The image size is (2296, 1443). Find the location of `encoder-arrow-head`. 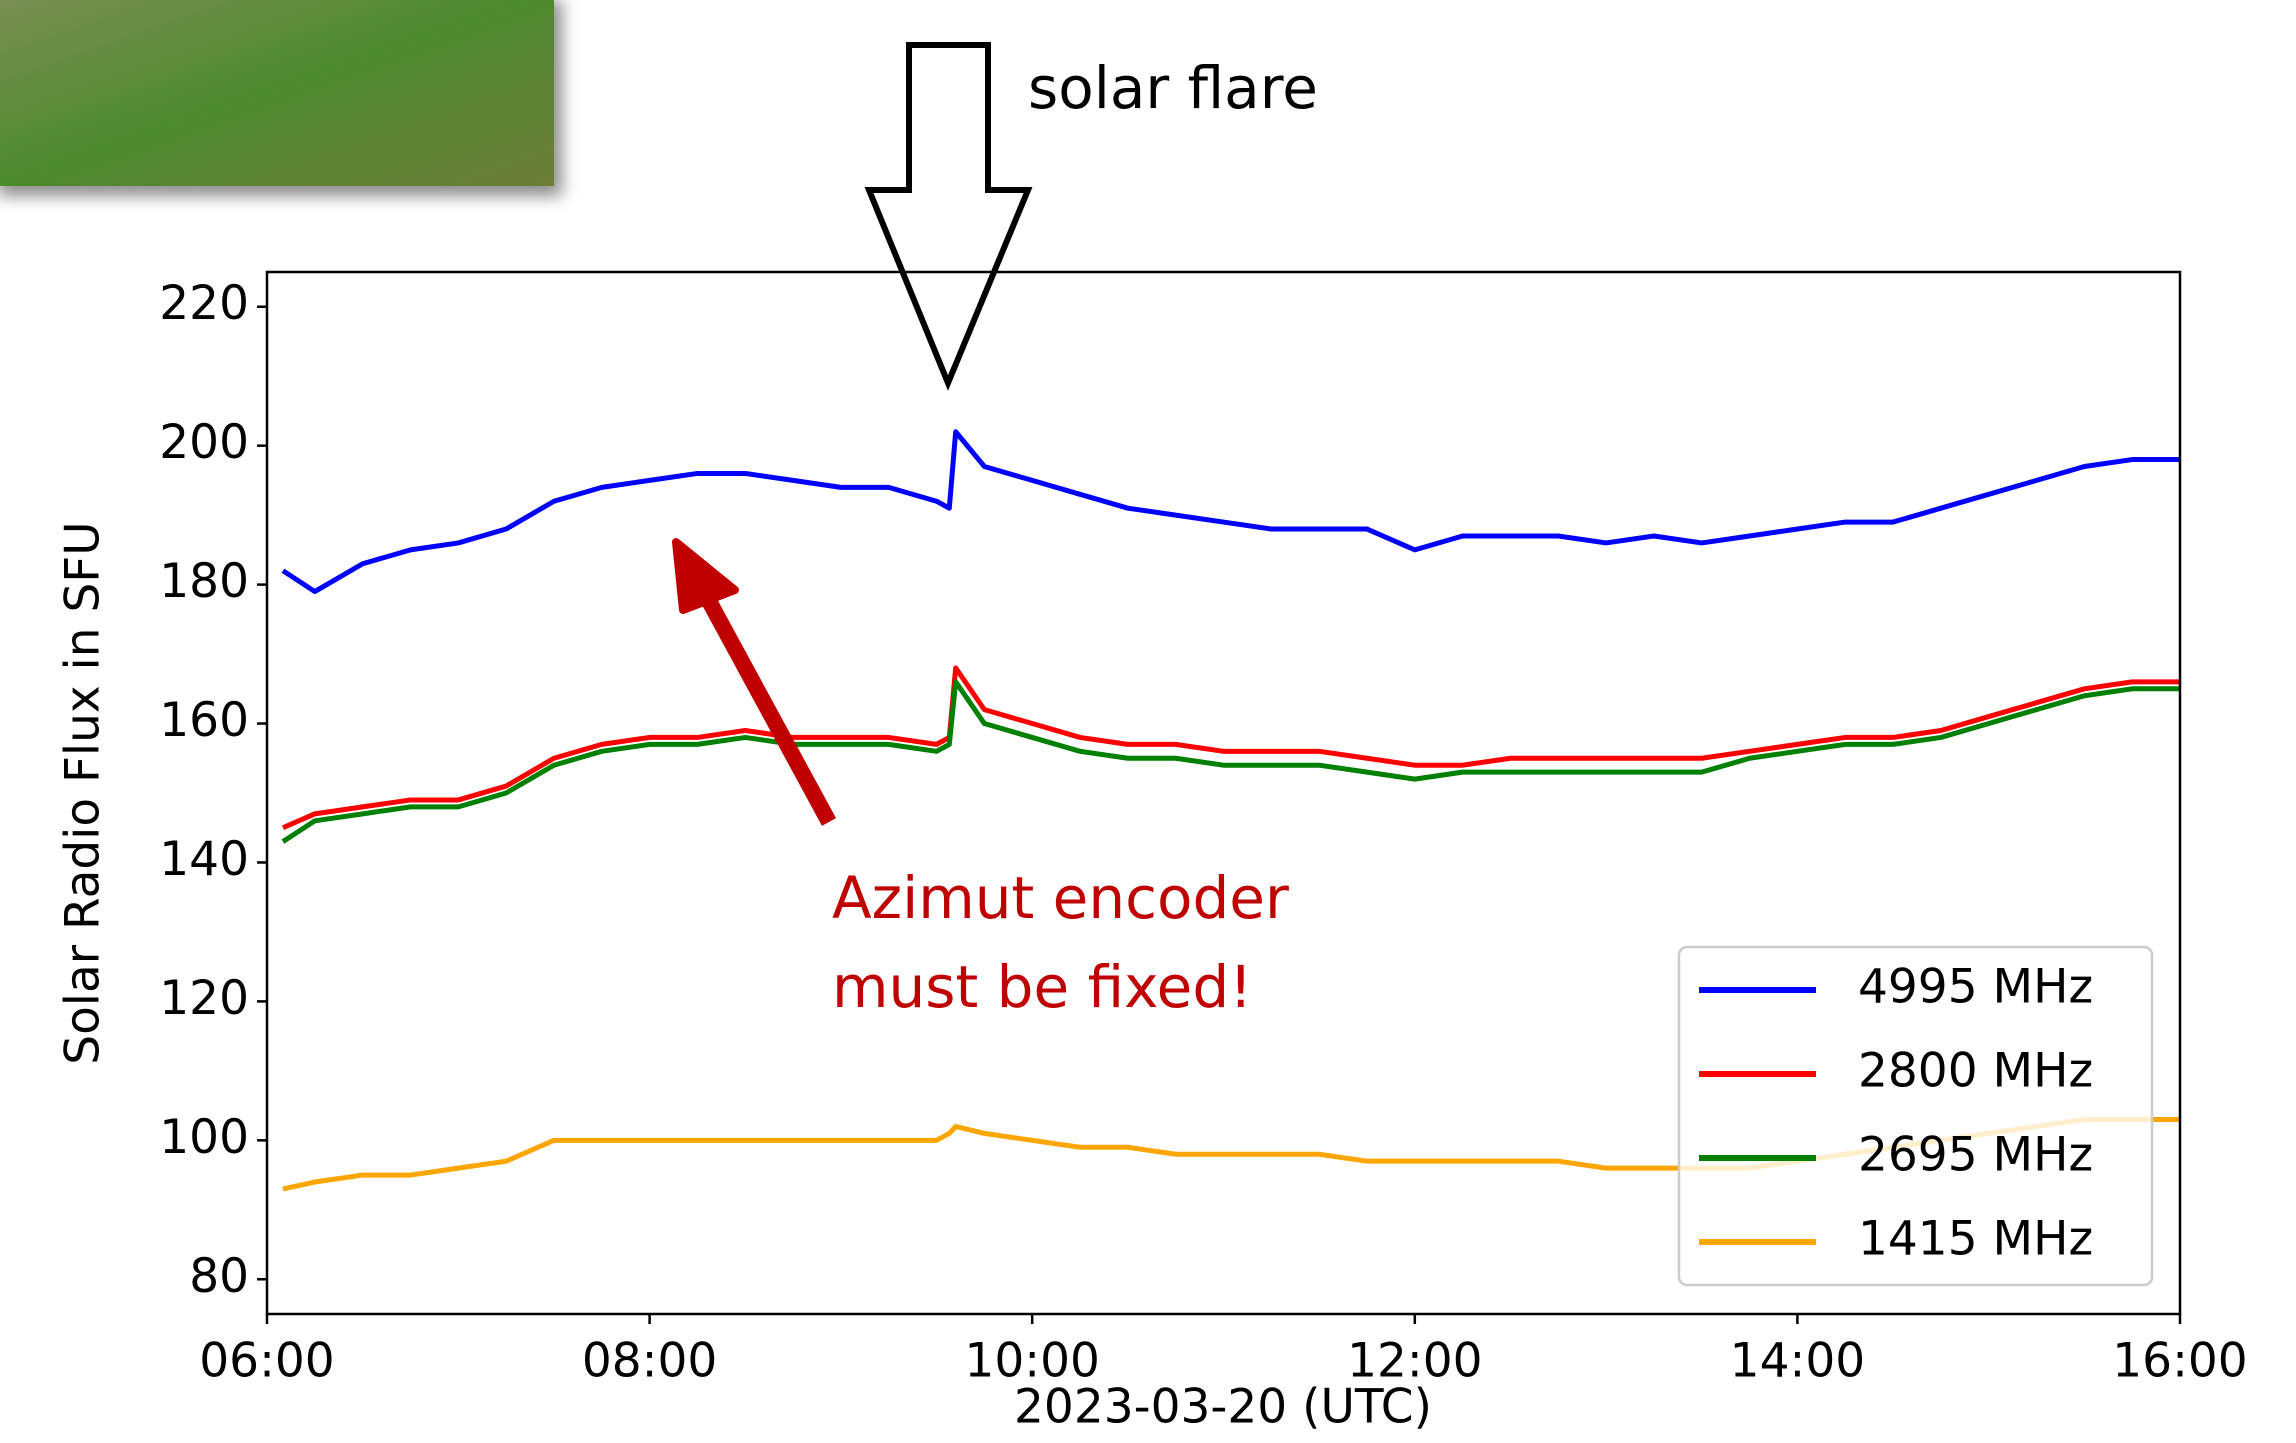

encoder-arrow-head is located at coordinates (705, 576).